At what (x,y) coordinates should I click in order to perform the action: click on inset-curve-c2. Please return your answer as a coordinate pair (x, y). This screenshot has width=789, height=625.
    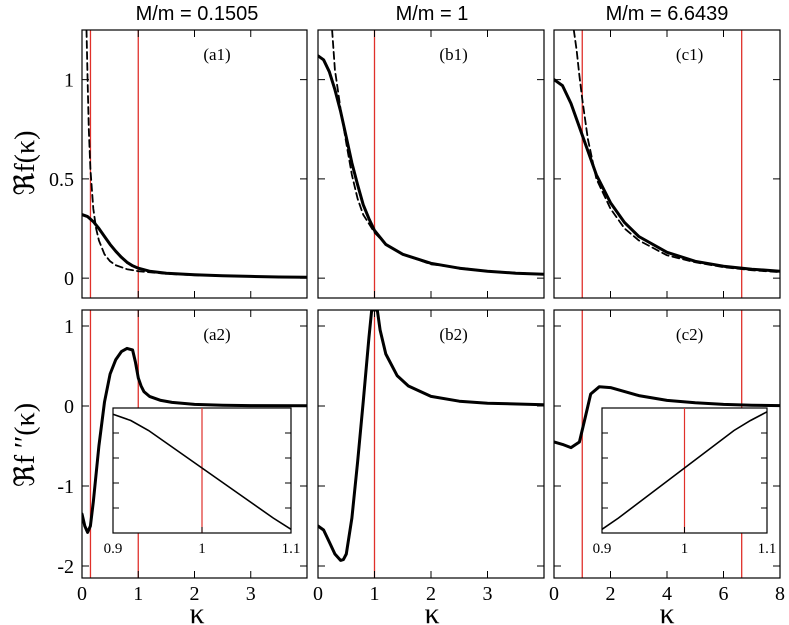
    Looking at the image, I should click on (684, 470).